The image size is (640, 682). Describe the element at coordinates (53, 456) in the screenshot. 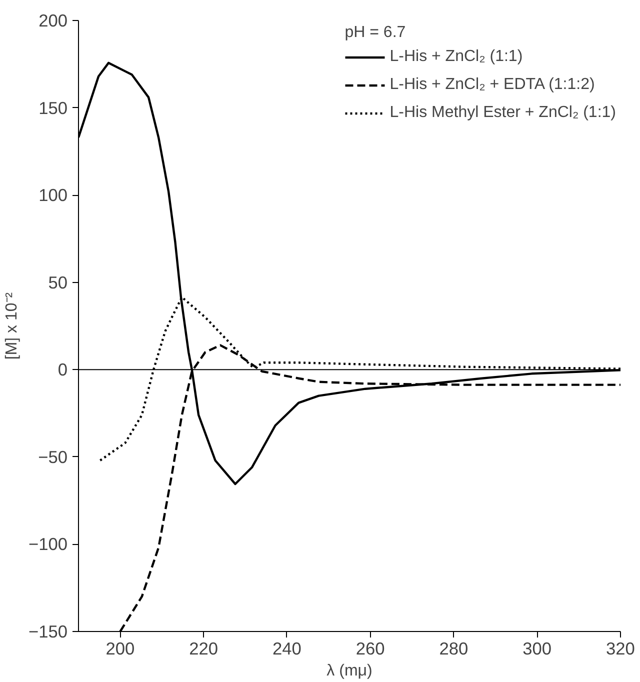

I see `y-tick-label: −50` at that location.